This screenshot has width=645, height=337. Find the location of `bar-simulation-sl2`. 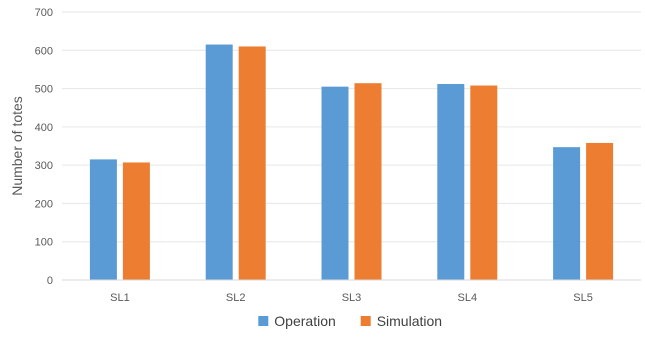

bar-simulation-sl2 is located at coordinates (252, 163).